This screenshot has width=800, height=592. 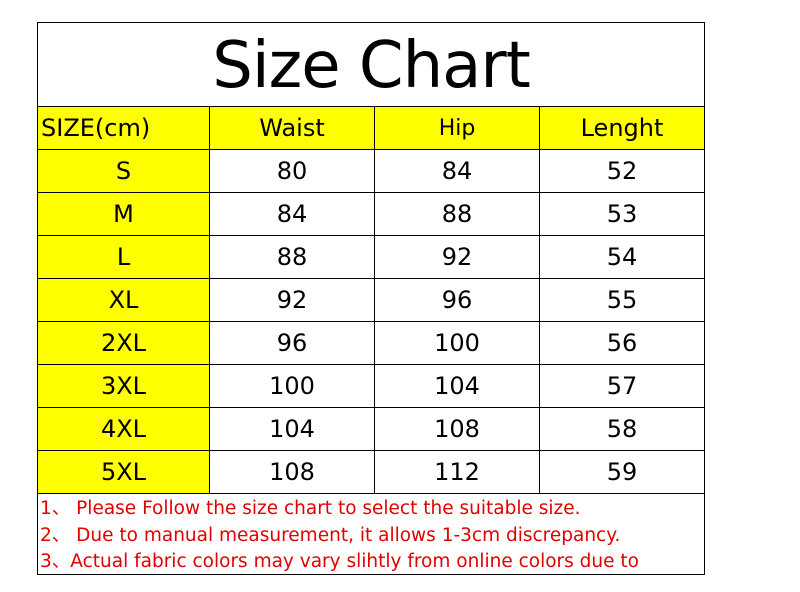 What do you see at coordinates (457, 429) in the screenshot?
I see `cell-hip: 108` at bounding box center [457, 429].